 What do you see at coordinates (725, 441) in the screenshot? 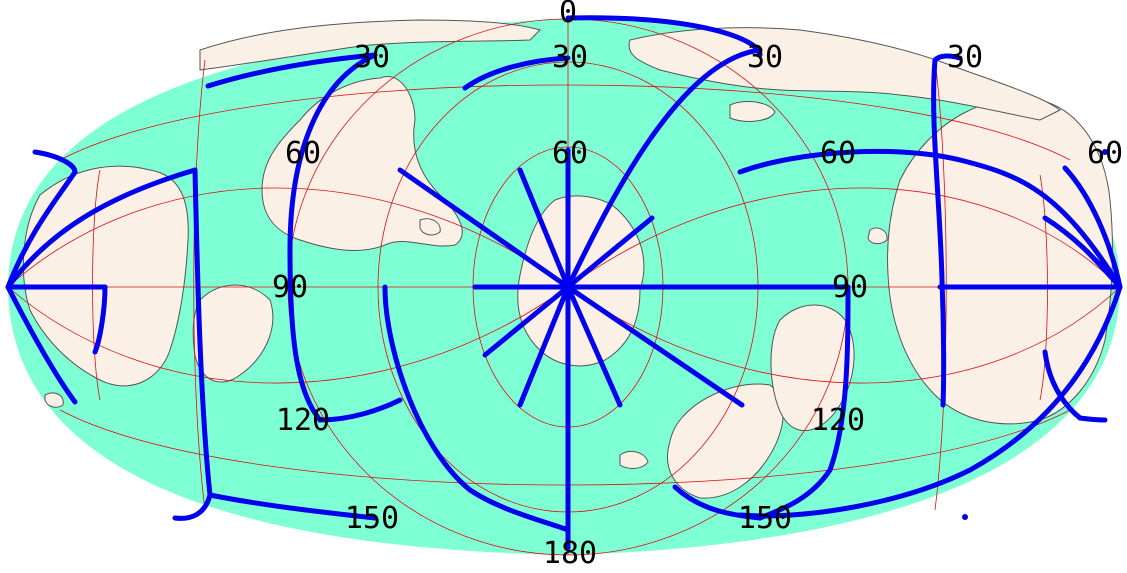
I see `landmass-australia` at bounding box center [725, 441].